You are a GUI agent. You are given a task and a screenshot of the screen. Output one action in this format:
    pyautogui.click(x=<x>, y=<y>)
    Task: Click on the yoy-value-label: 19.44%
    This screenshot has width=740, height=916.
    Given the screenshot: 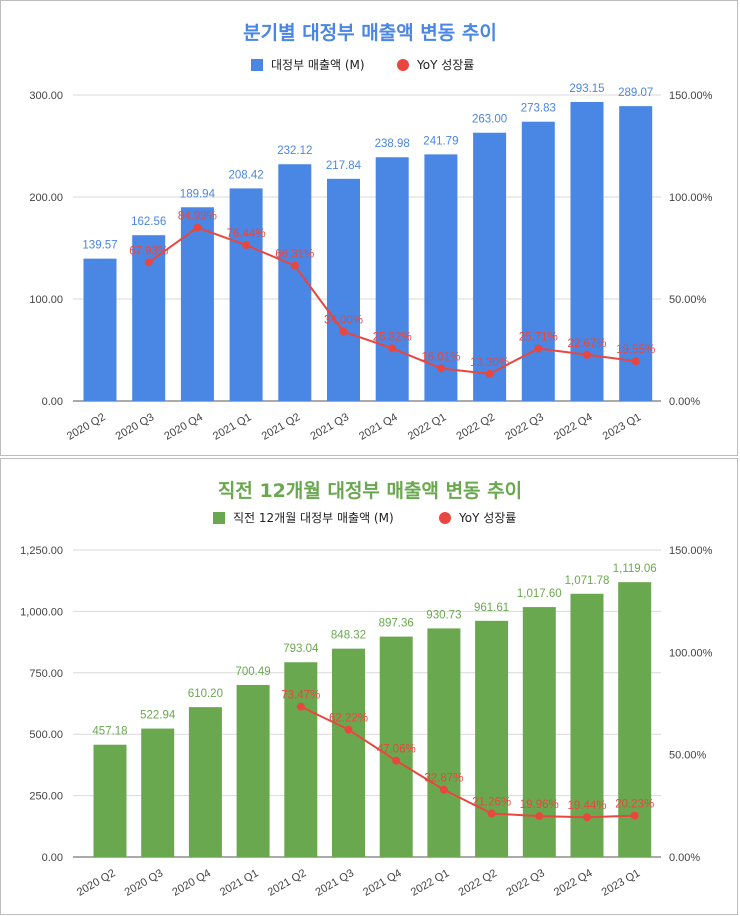 What is the action you would take?
    pyautogui.click(x=586, y=806)
    